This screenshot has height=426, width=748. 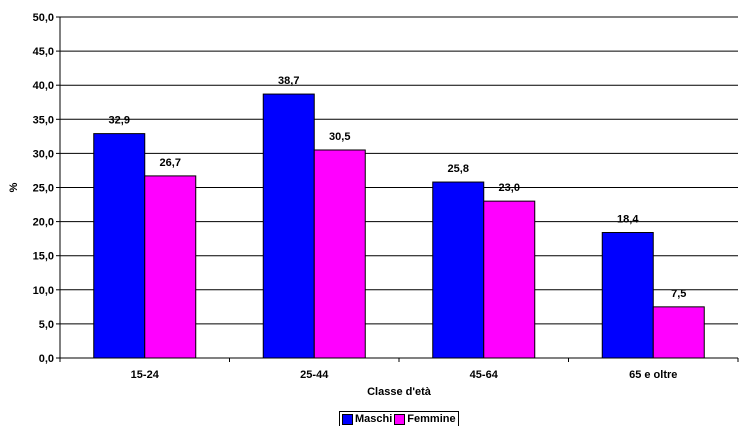 I want to click on y-tick-label: 15,0, so click(x=43, y=257).